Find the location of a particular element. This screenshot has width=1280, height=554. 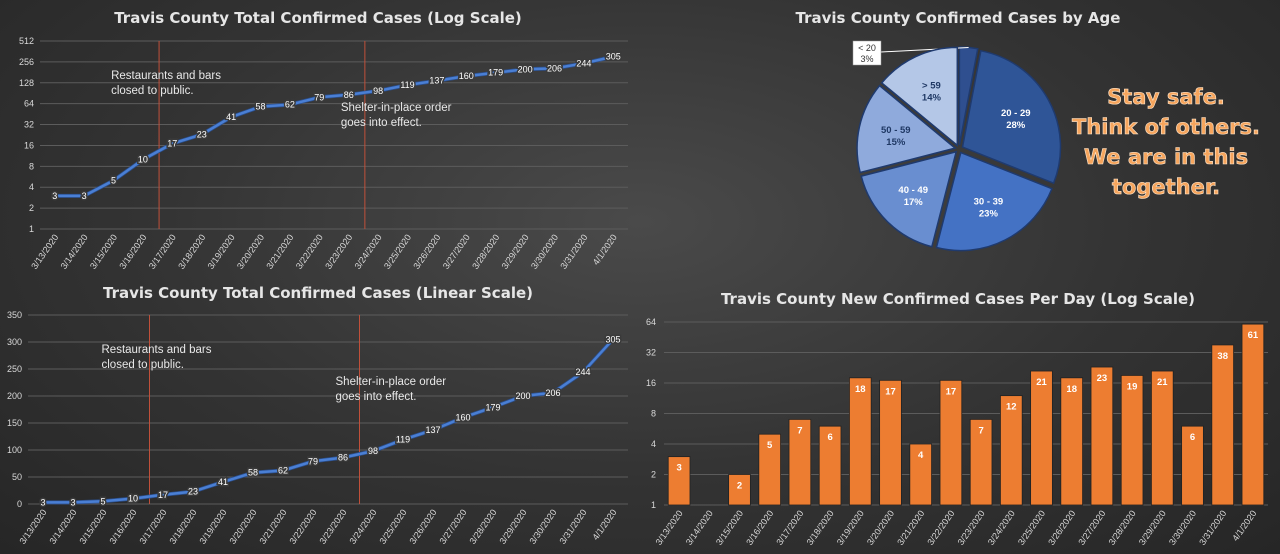

data-label: 244 is located at coordinates (582, 372).